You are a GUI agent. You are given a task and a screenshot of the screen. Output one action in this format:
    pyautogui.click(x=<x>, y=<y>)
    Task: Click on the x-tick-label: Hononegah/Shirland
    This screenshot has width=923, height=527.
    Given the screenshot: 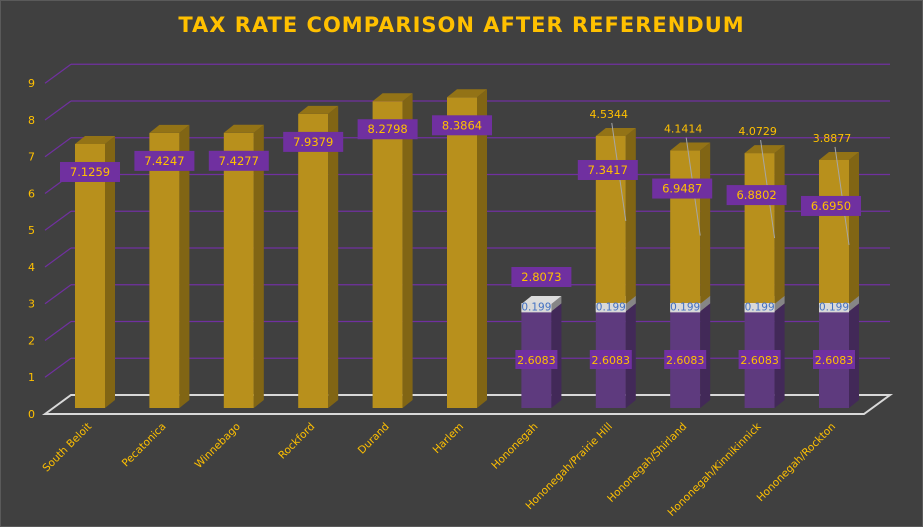 What is the action you would take?
    pyautogui.click(x=647, y=463)
    